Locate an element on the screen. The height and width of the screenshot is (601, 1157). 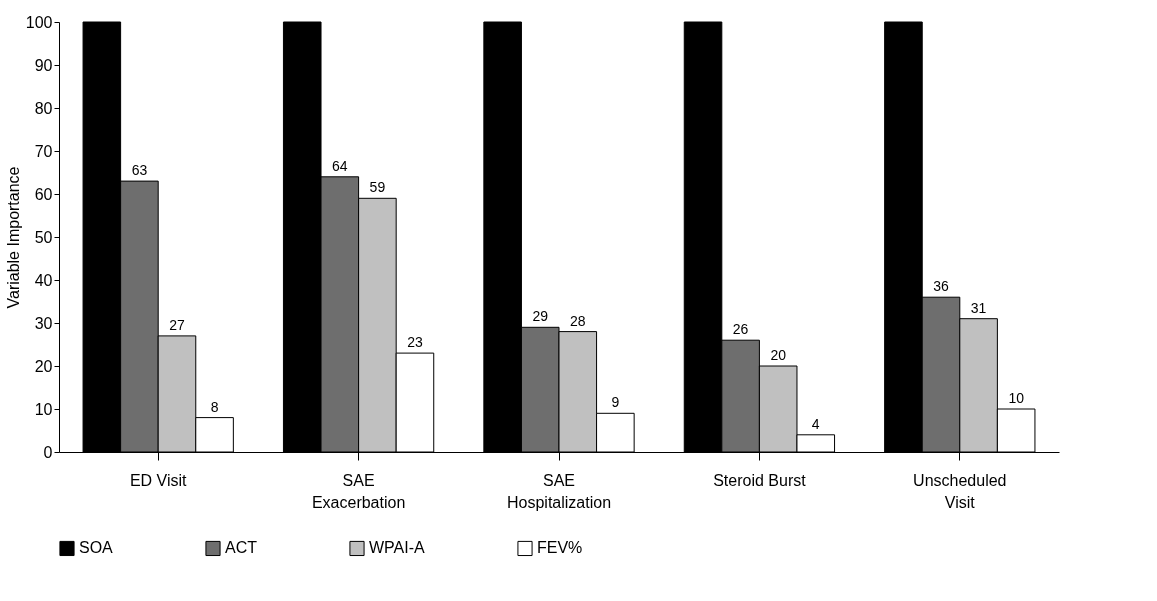
legend-label: ACT is located at coordinates (241, 548).